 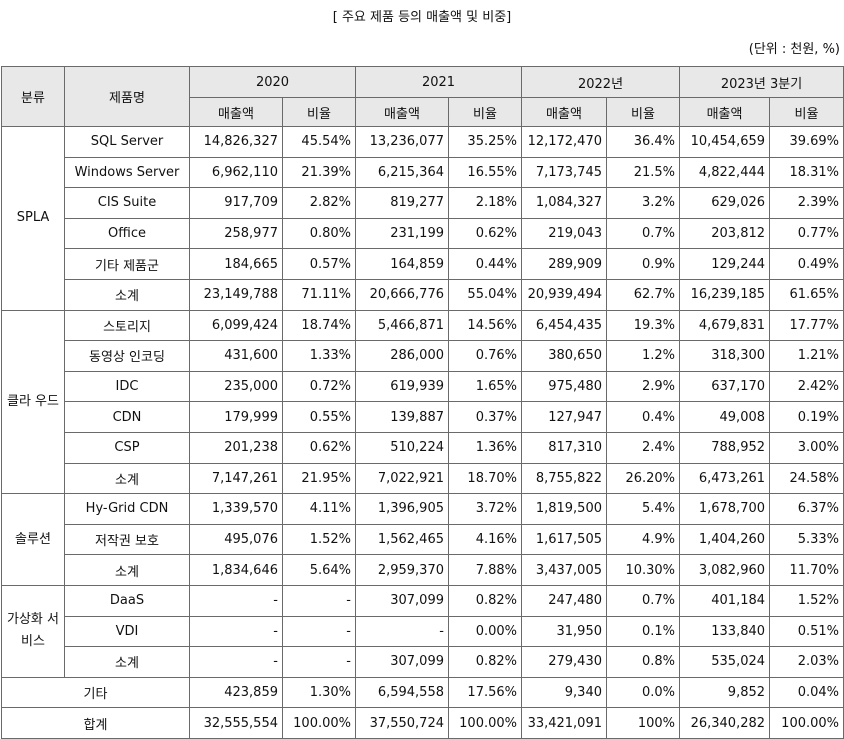 What do you see at coordinates (806, 356) in the screenshot?
I see `ratio-cell: 1.21%` at bounding box center [806, 356].